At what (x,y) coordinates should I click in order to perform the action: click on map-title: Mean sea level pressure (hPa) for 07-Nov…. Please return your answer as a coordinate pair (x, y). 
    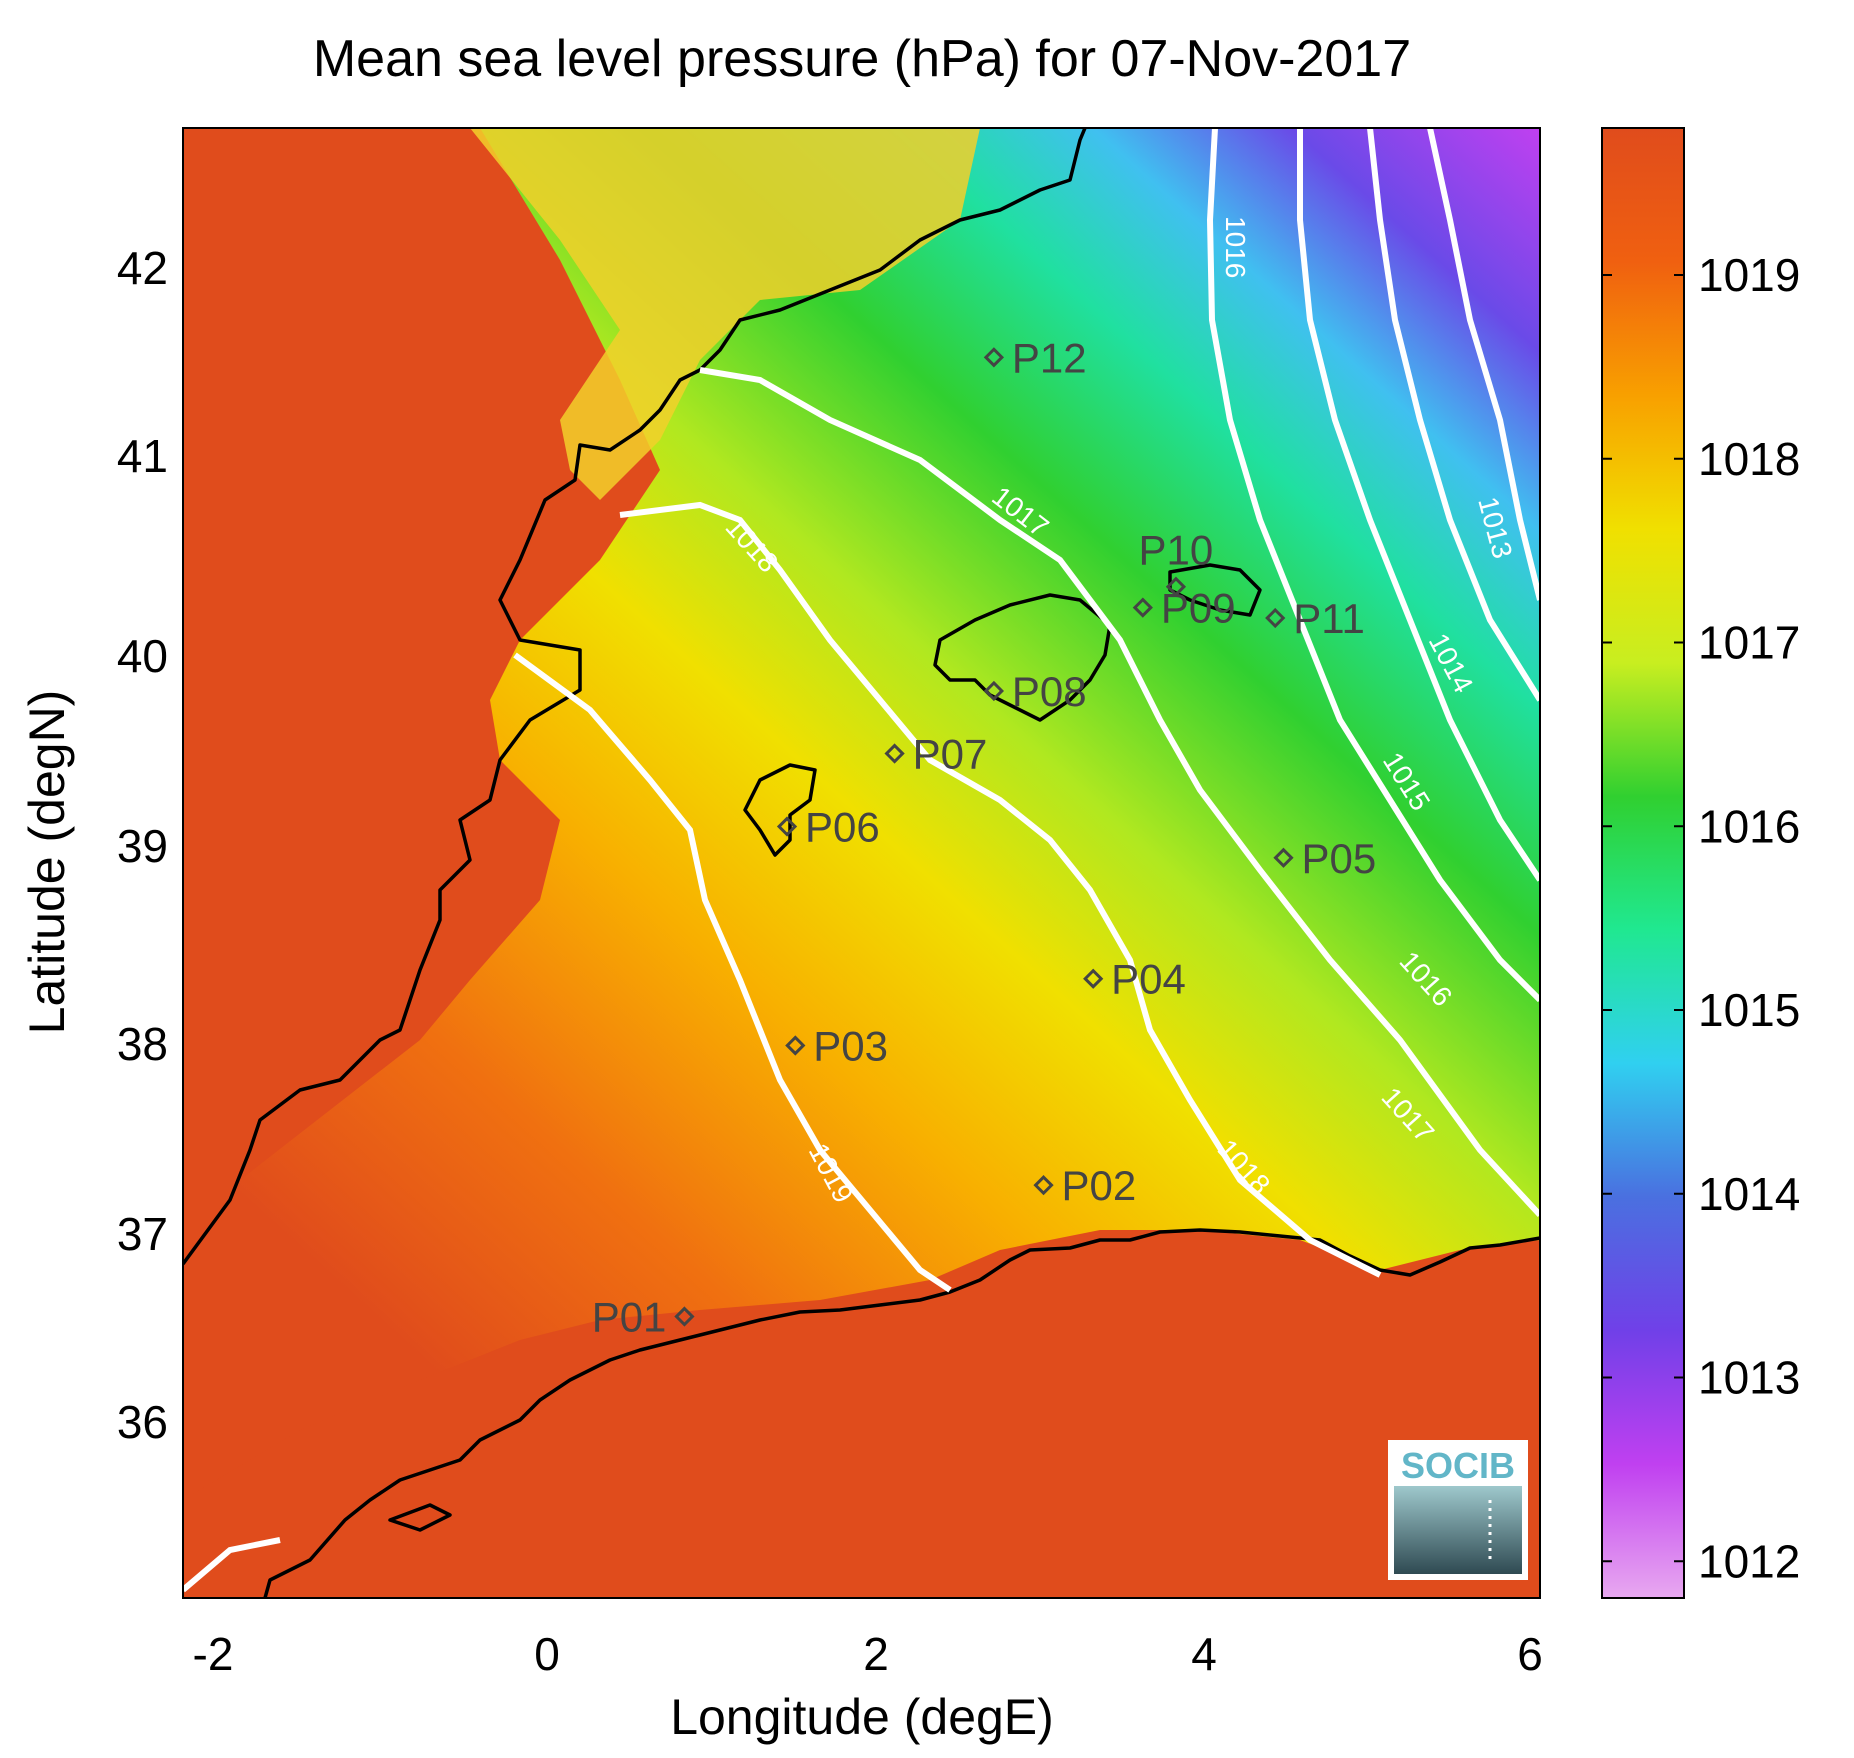
    Looking at the image, I should click on (862, 59).